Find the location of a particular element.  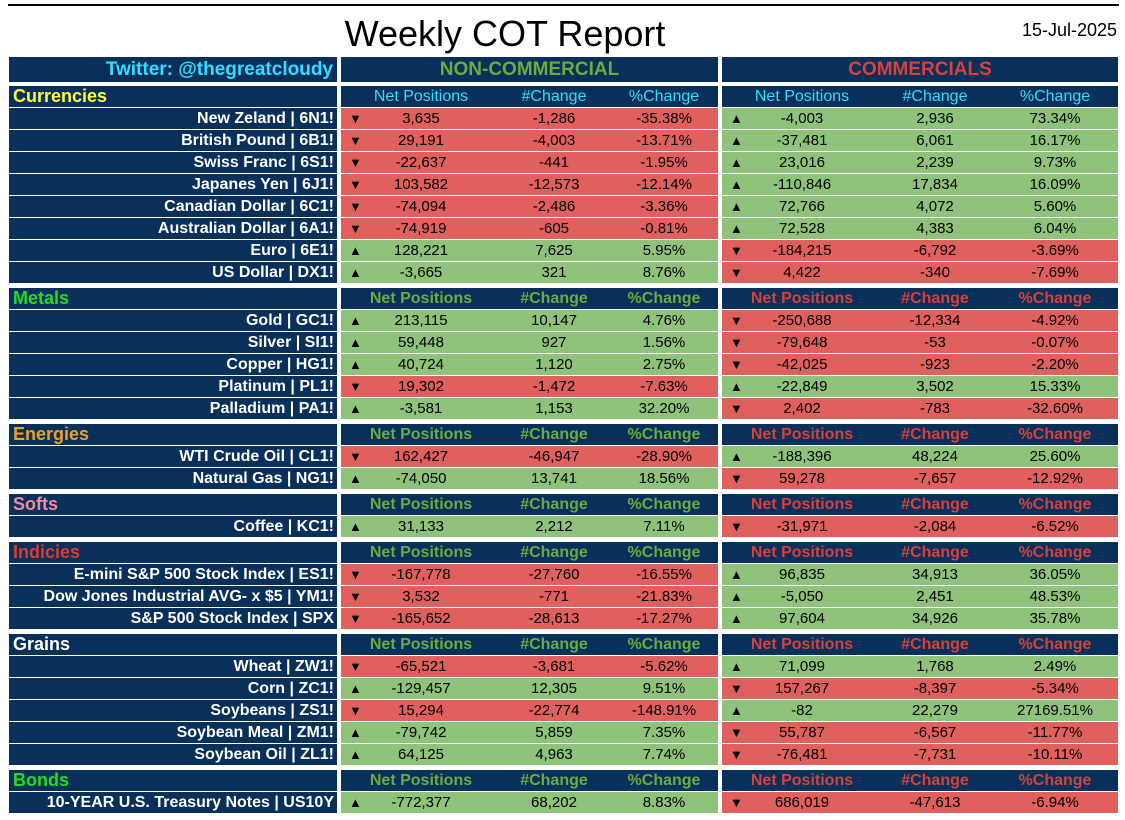

section-label: Grains is located at coordinates (173, 644).